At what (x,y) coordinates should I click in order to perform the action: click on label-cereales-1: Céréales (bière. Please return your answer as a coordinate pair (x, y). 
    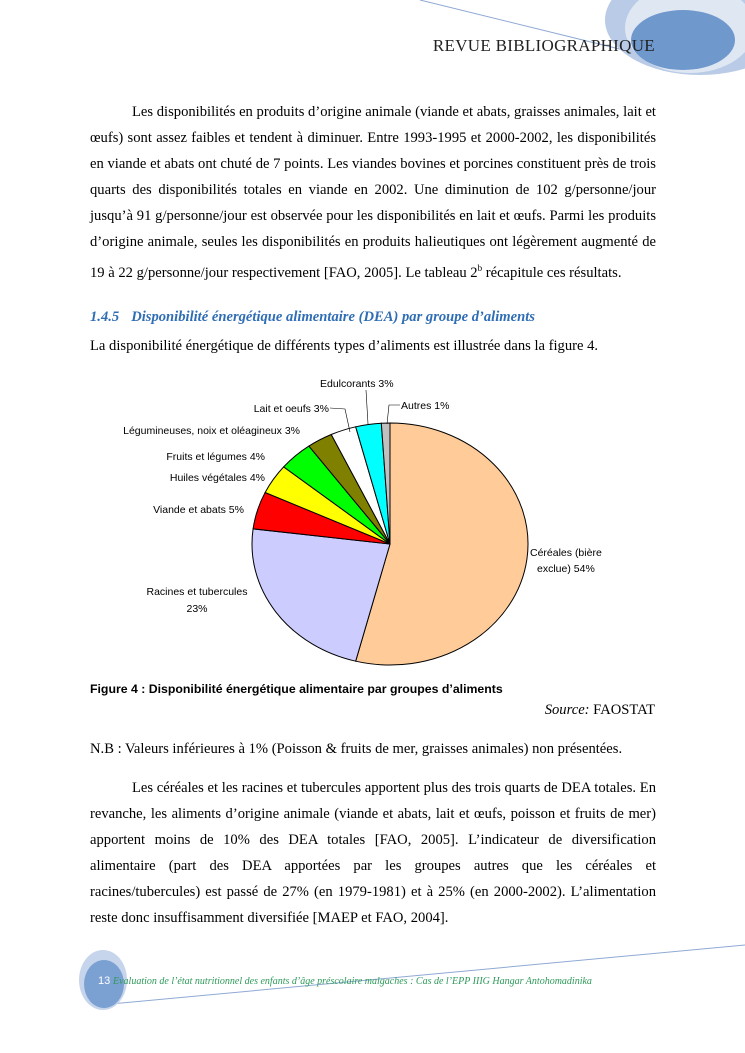
    Looking at the image, I should click on (566, 553).